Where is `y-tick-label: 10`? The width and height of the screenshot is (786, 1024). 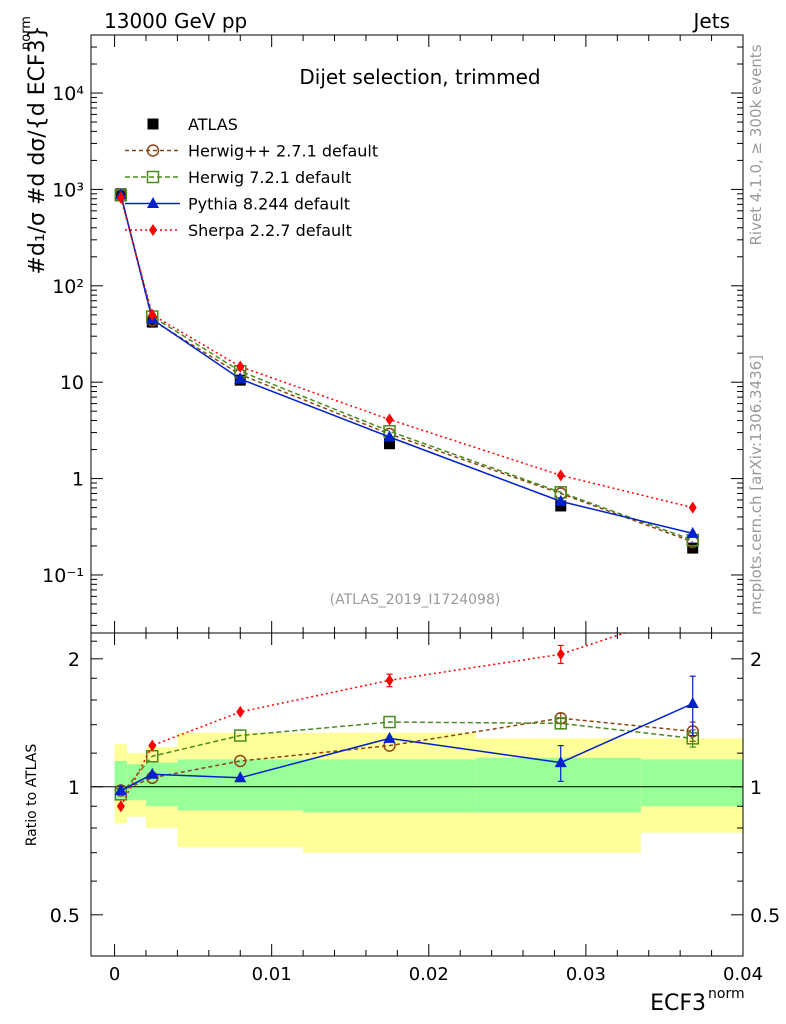 y-tick-label: 10 is located at coordinates (72, 383).